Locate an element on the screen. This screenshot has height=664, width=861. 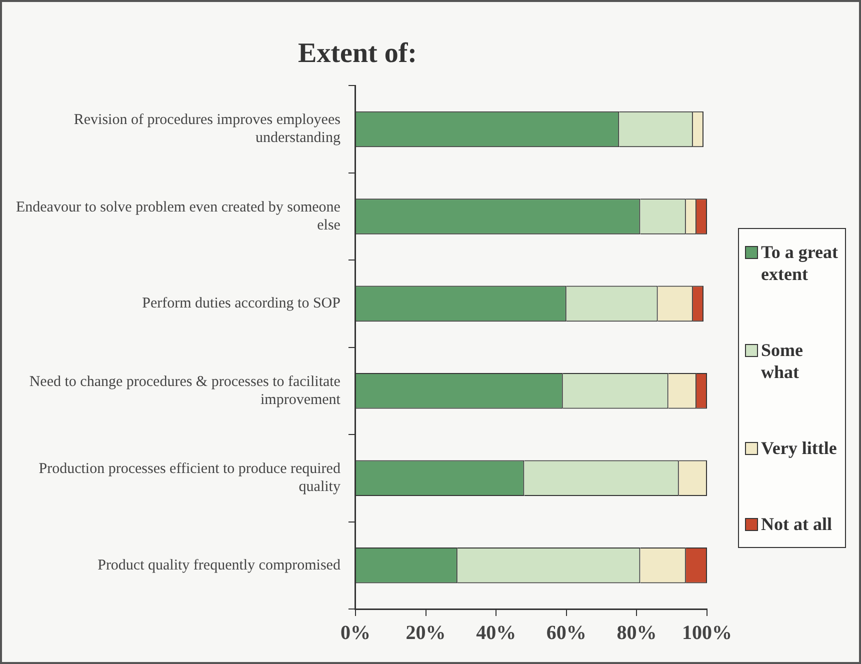
legend-label: Not at all is located at coordinates (796, 524).